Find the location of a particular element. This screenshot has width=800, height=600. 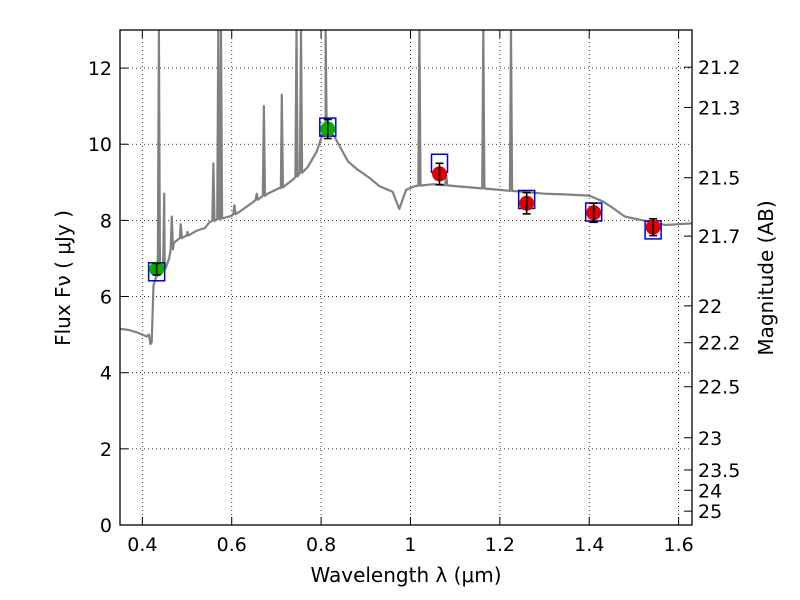

y-tick-label: 10 is located at coordinates (100, 145).